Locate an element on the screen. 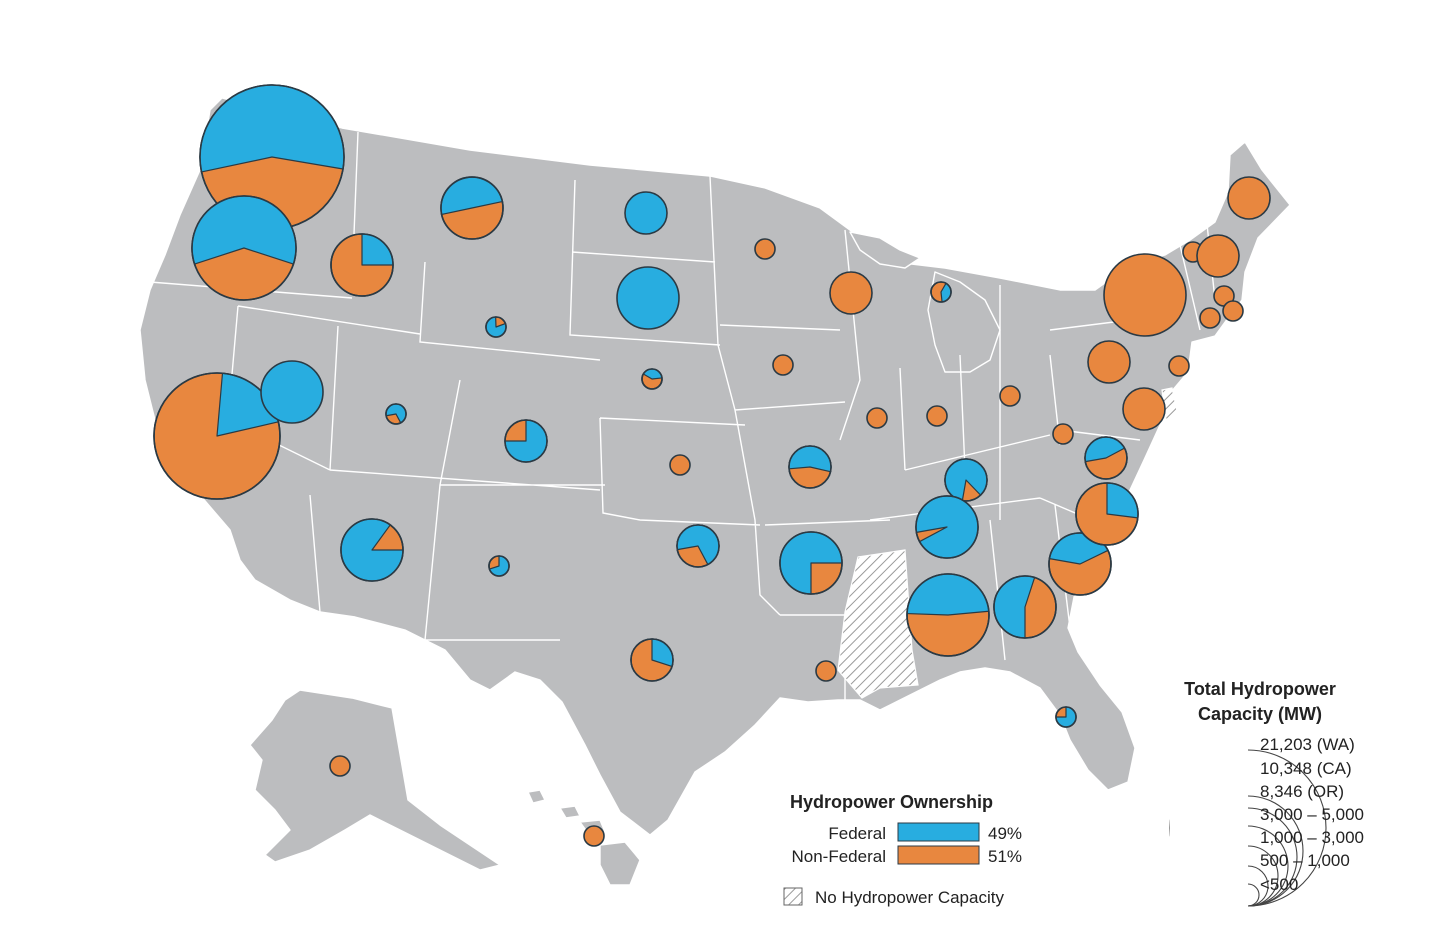 The image size is (1440, 925). pie-al is located at coordinates (948, 615).